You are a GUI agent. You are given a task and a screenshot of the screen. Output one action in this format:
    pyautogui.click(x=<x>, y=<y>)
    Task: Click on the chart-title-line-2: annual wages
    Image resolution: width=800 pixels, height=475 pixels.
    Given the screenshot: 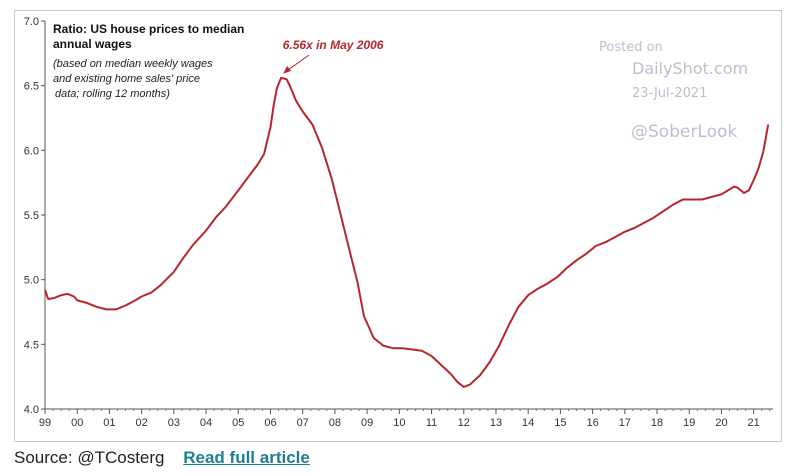 What is the action you would take?
    pyautogui.click(x=92, y=44)
    